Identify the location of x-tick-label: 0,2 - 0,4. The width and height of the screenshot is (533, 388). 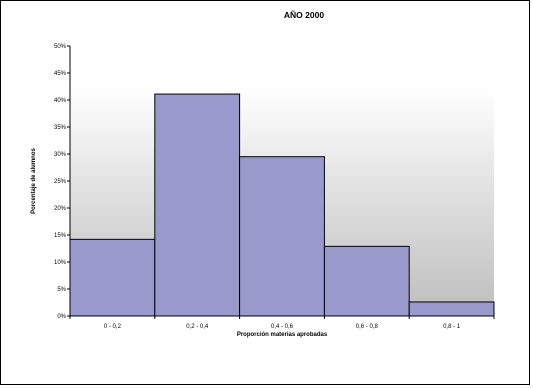
(197, 327).